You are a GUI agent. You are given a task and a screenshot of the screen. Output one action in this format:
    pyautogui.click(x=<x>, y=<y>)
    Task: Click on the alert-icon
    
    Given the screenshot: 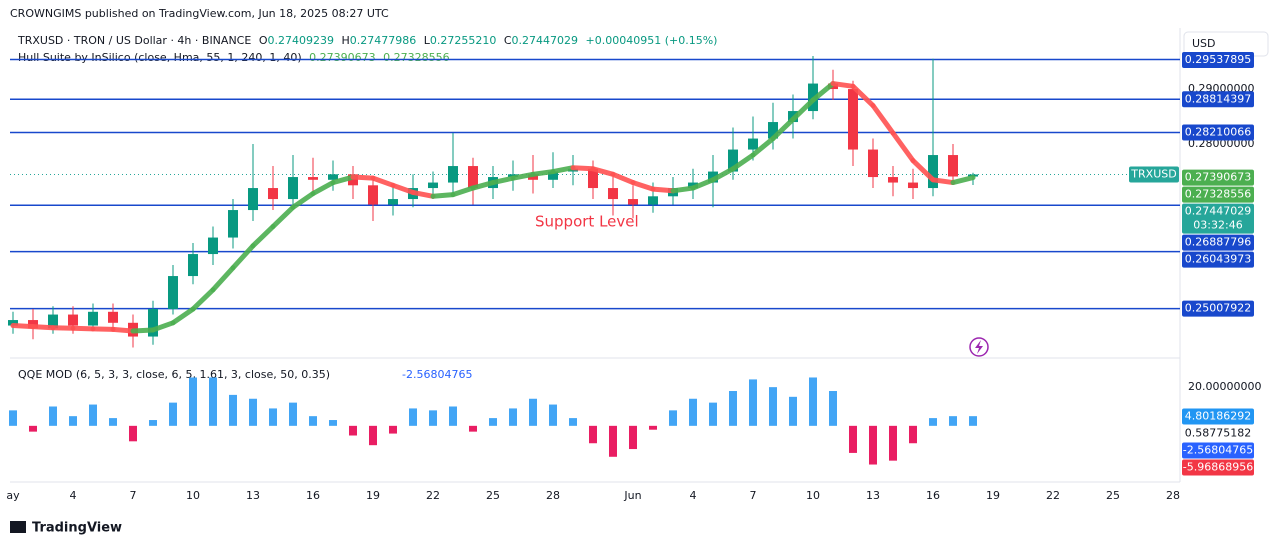 What is the action you would take?
    pyautogui.click(x=979, y=347)
    